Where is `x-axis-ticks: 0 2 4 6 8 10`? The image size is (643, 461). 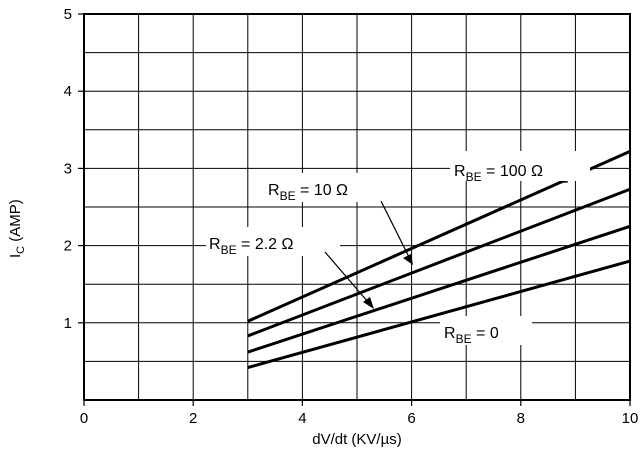 x-axis-ticks: 0 2 4 6 8 10 is located at coordinates (359, 413).